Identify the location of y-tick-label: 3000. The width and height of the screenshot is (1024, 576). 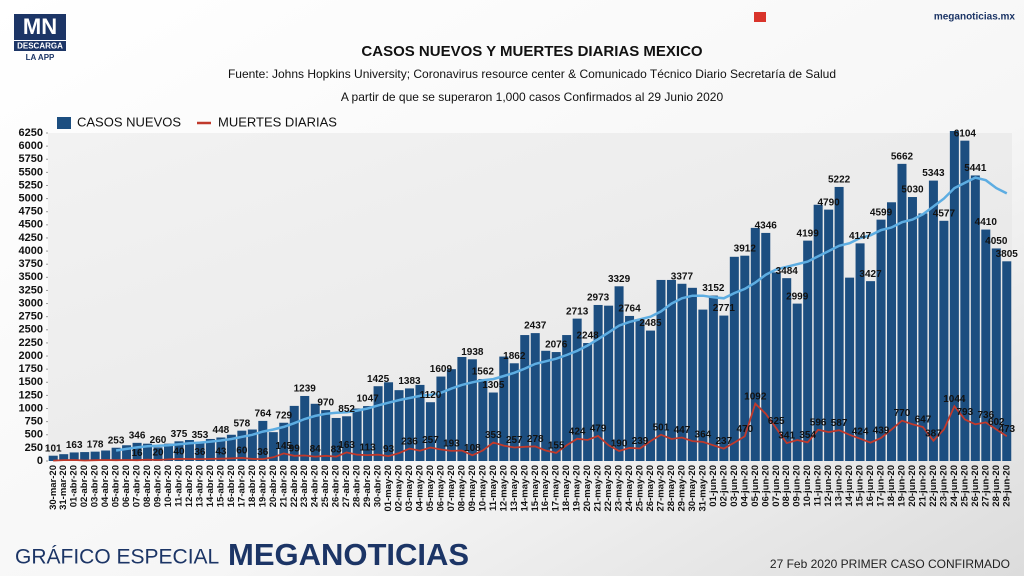
(31, 303).